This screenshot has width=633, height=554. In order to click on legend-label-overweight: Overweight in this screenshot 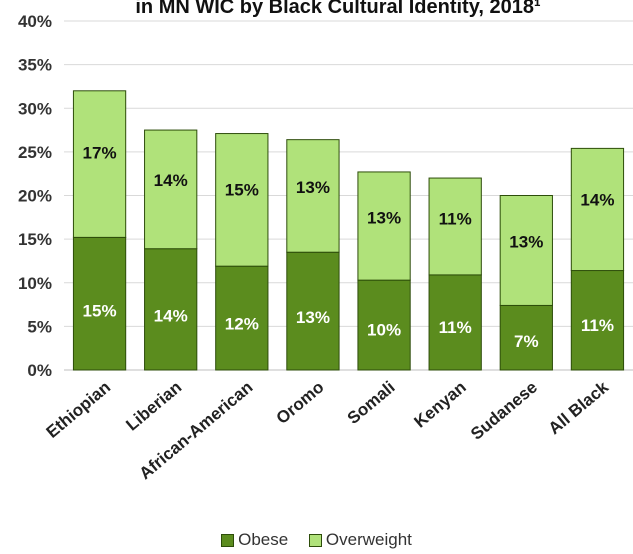, I will do `click(368, 539)`.